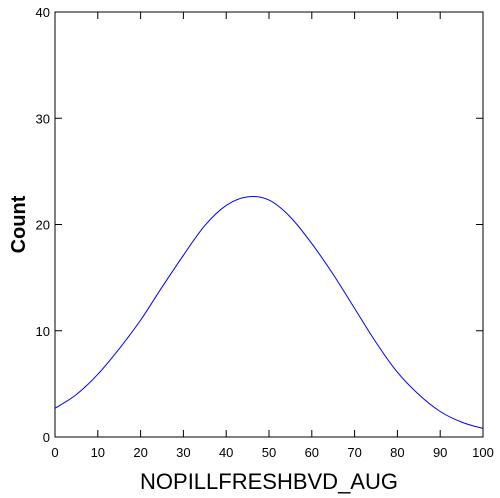  Describe the element at coordinates (312, 452) in the screenshot. I see `x-tick-label: 60` at that location.